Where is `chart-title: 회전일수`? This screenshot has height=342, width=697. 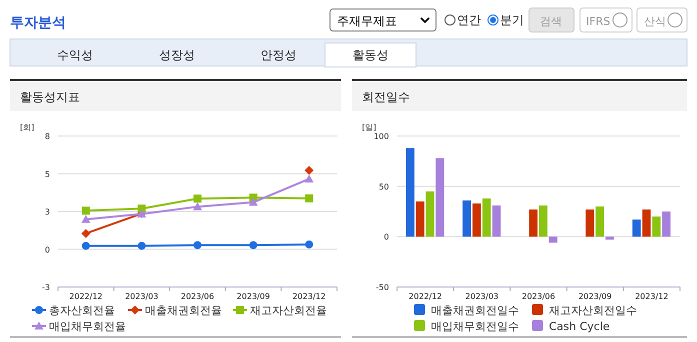 chart-title: 회전일수 is located at coordinates (386, 97).